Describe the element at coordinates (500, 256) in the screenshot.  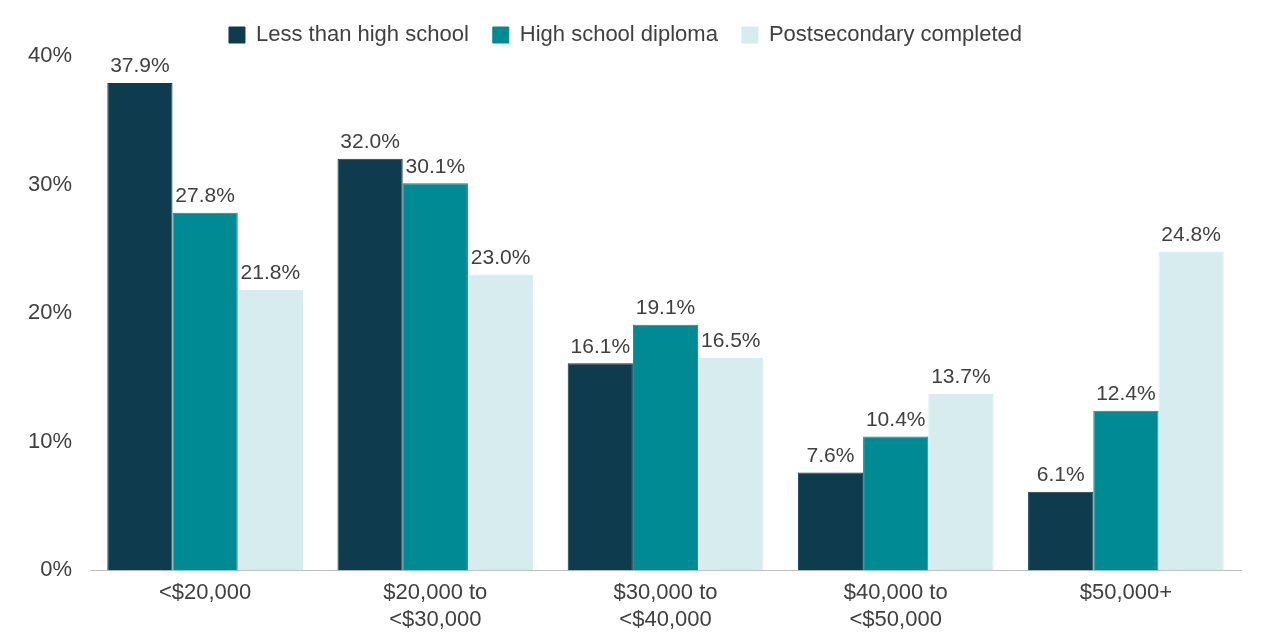
I see `data-label: 23.0%` at that location.